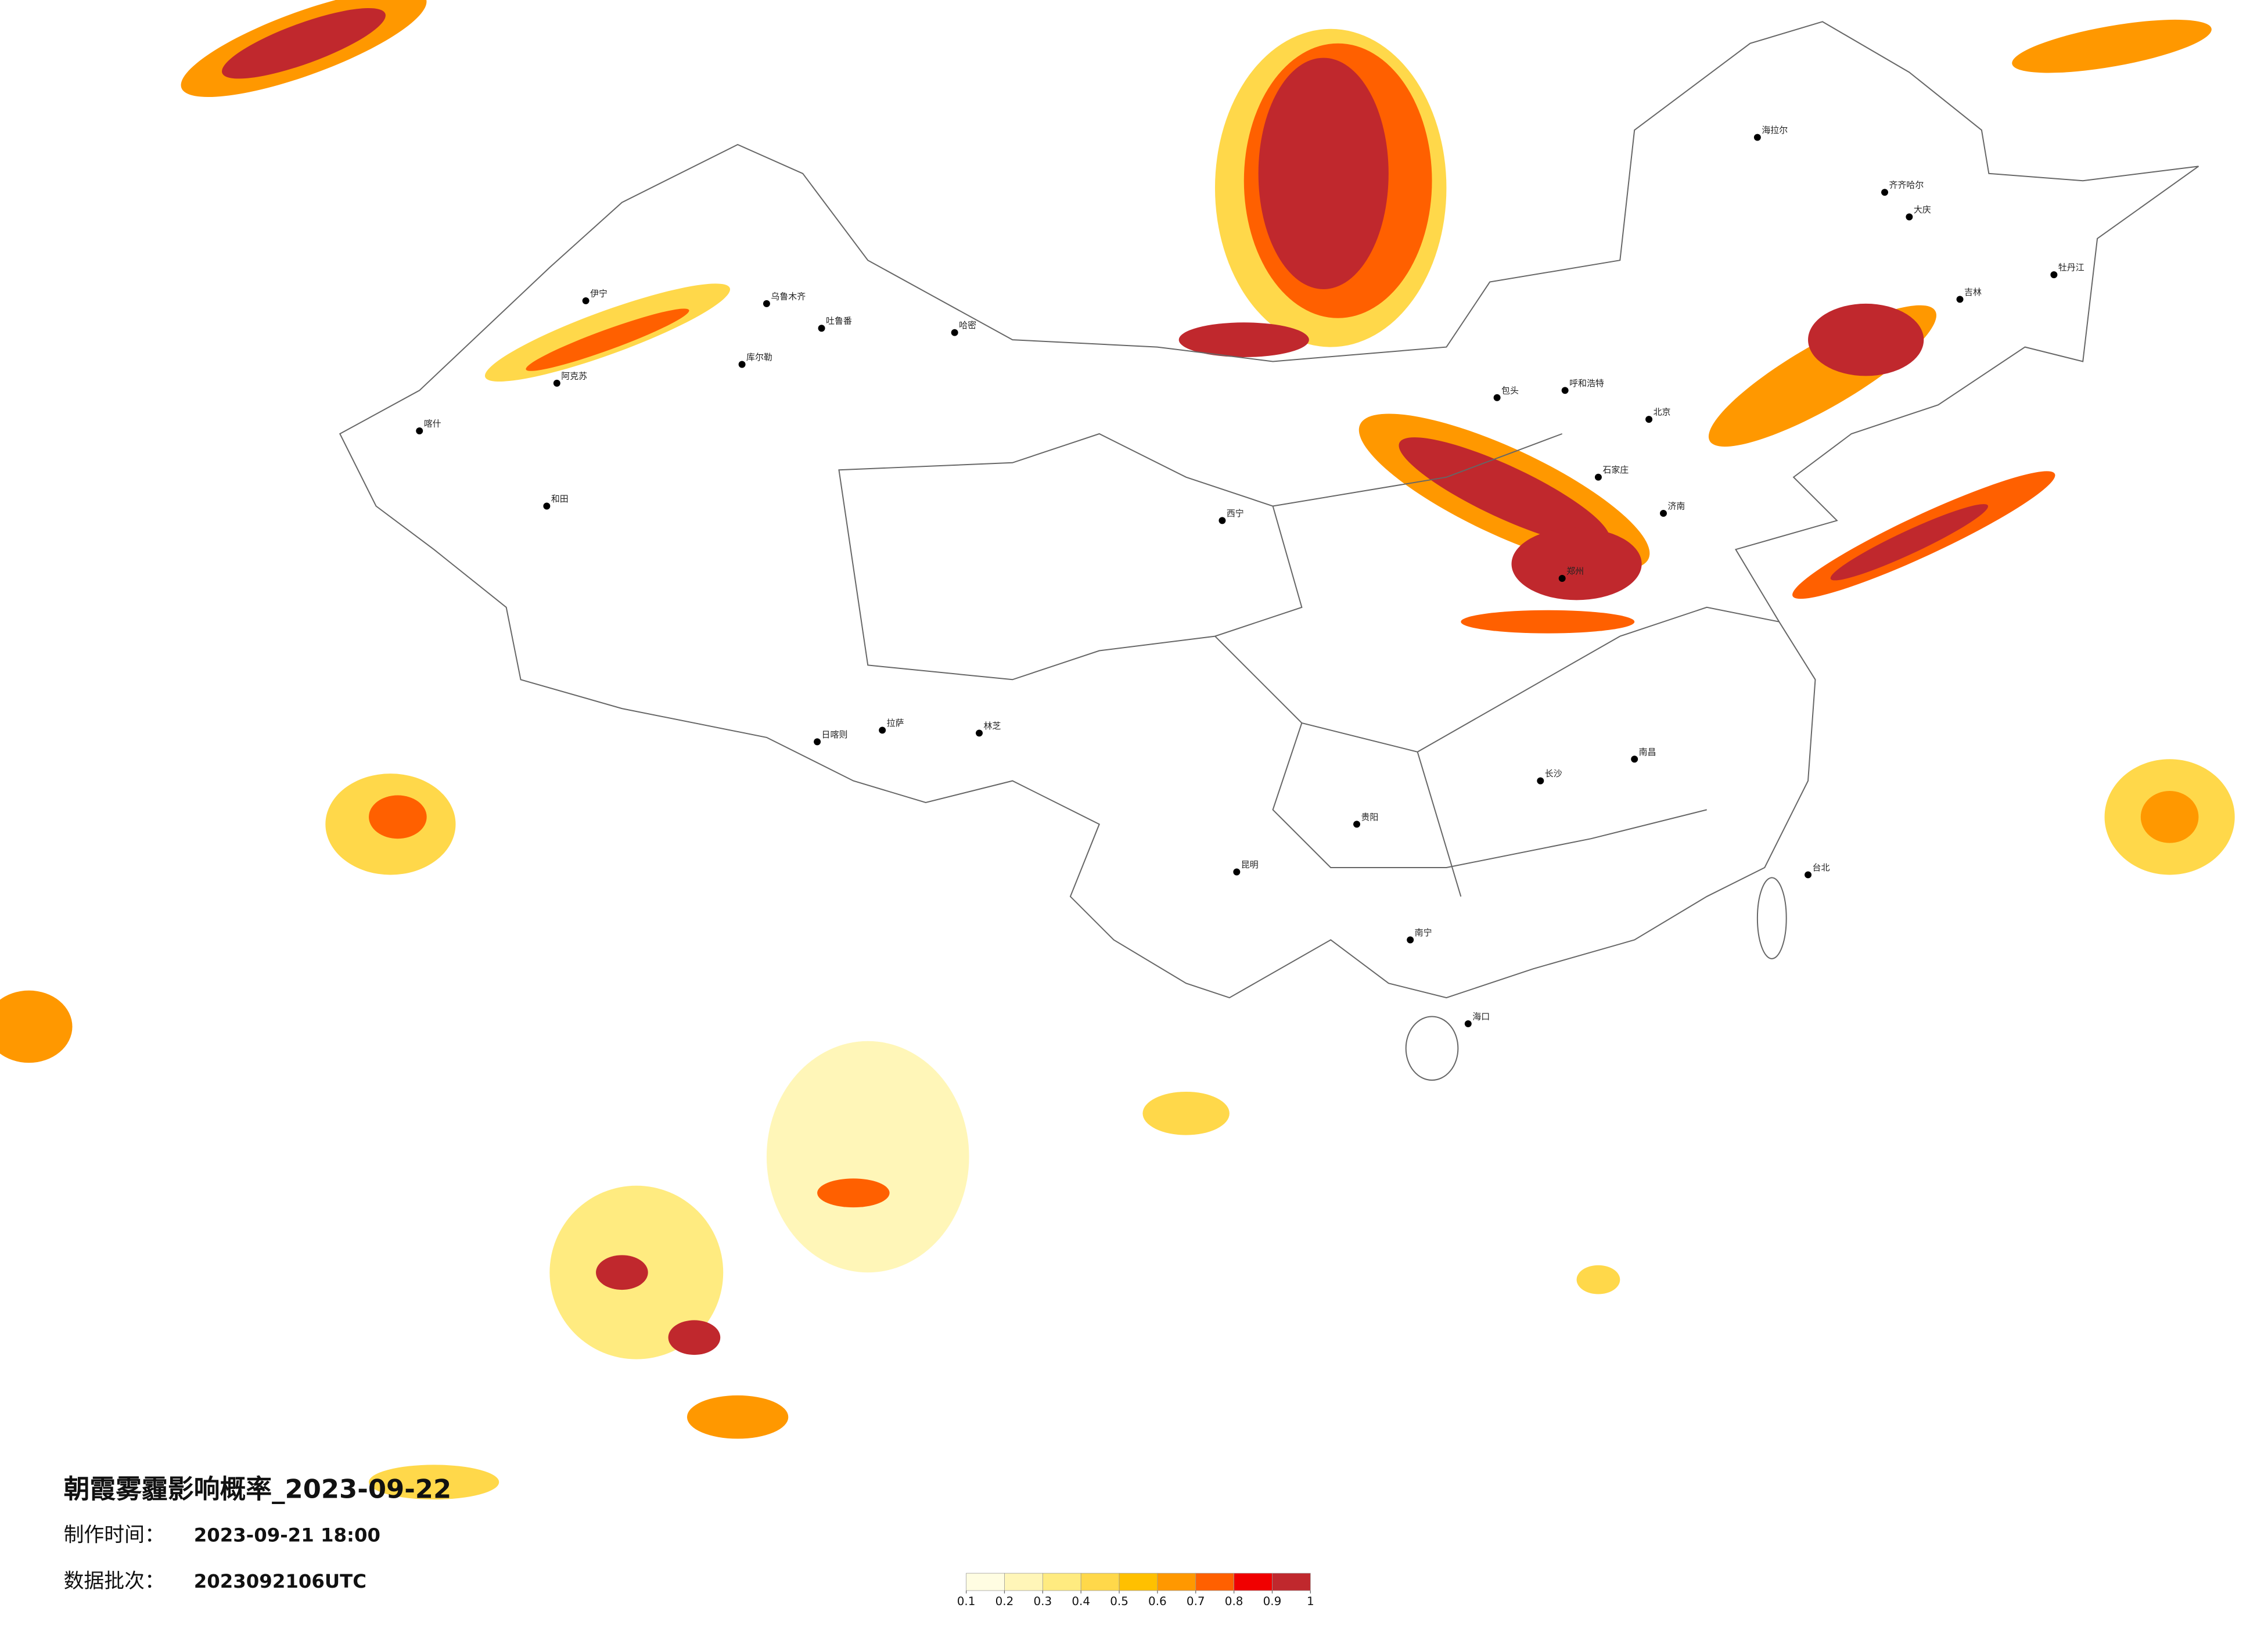  I want to click on city-label: 北京, so click(1662, 412).